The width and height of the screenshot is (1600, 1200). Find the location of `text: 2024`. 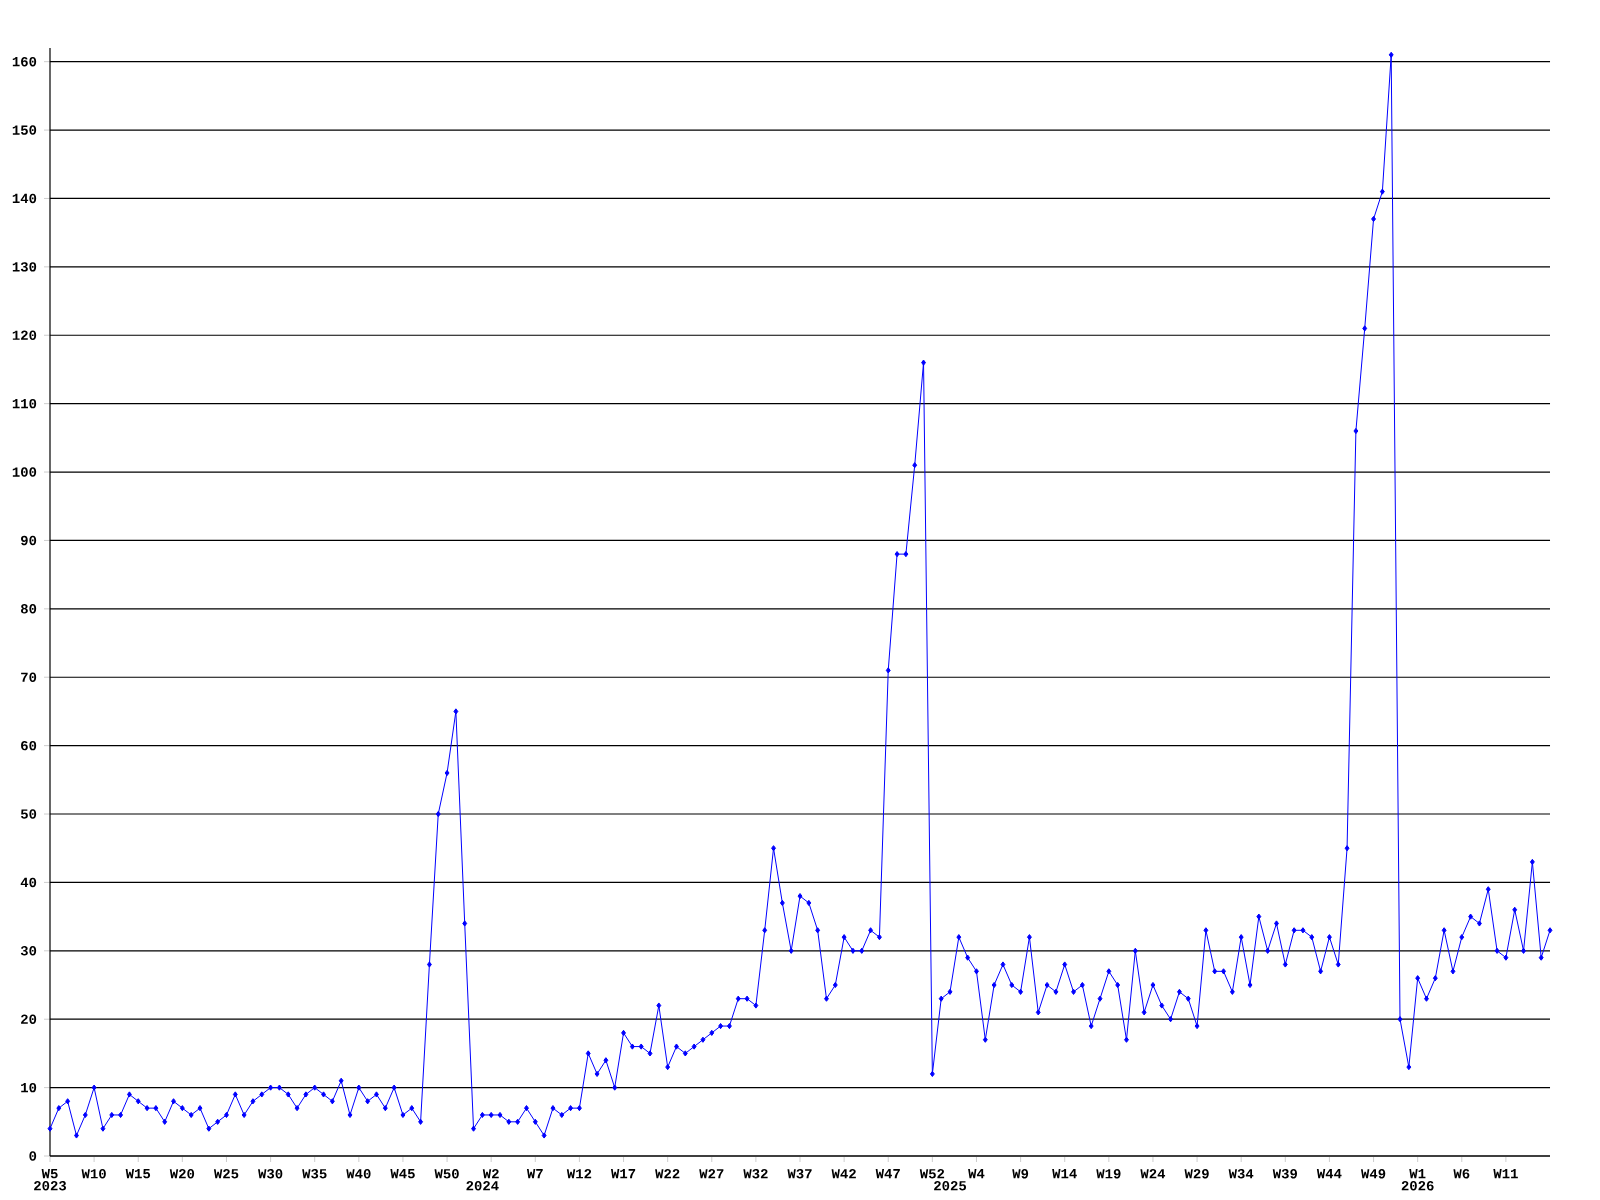

text: 2024 is located at coordinates (482, 1186).